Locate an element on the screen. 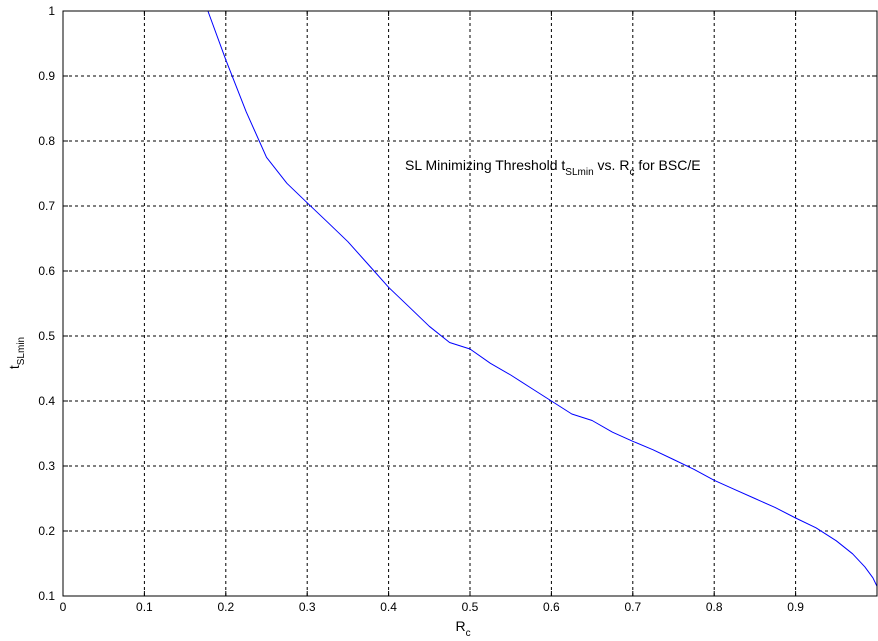  x-tick-label: 0.1 is located at coordinates (144, 607).